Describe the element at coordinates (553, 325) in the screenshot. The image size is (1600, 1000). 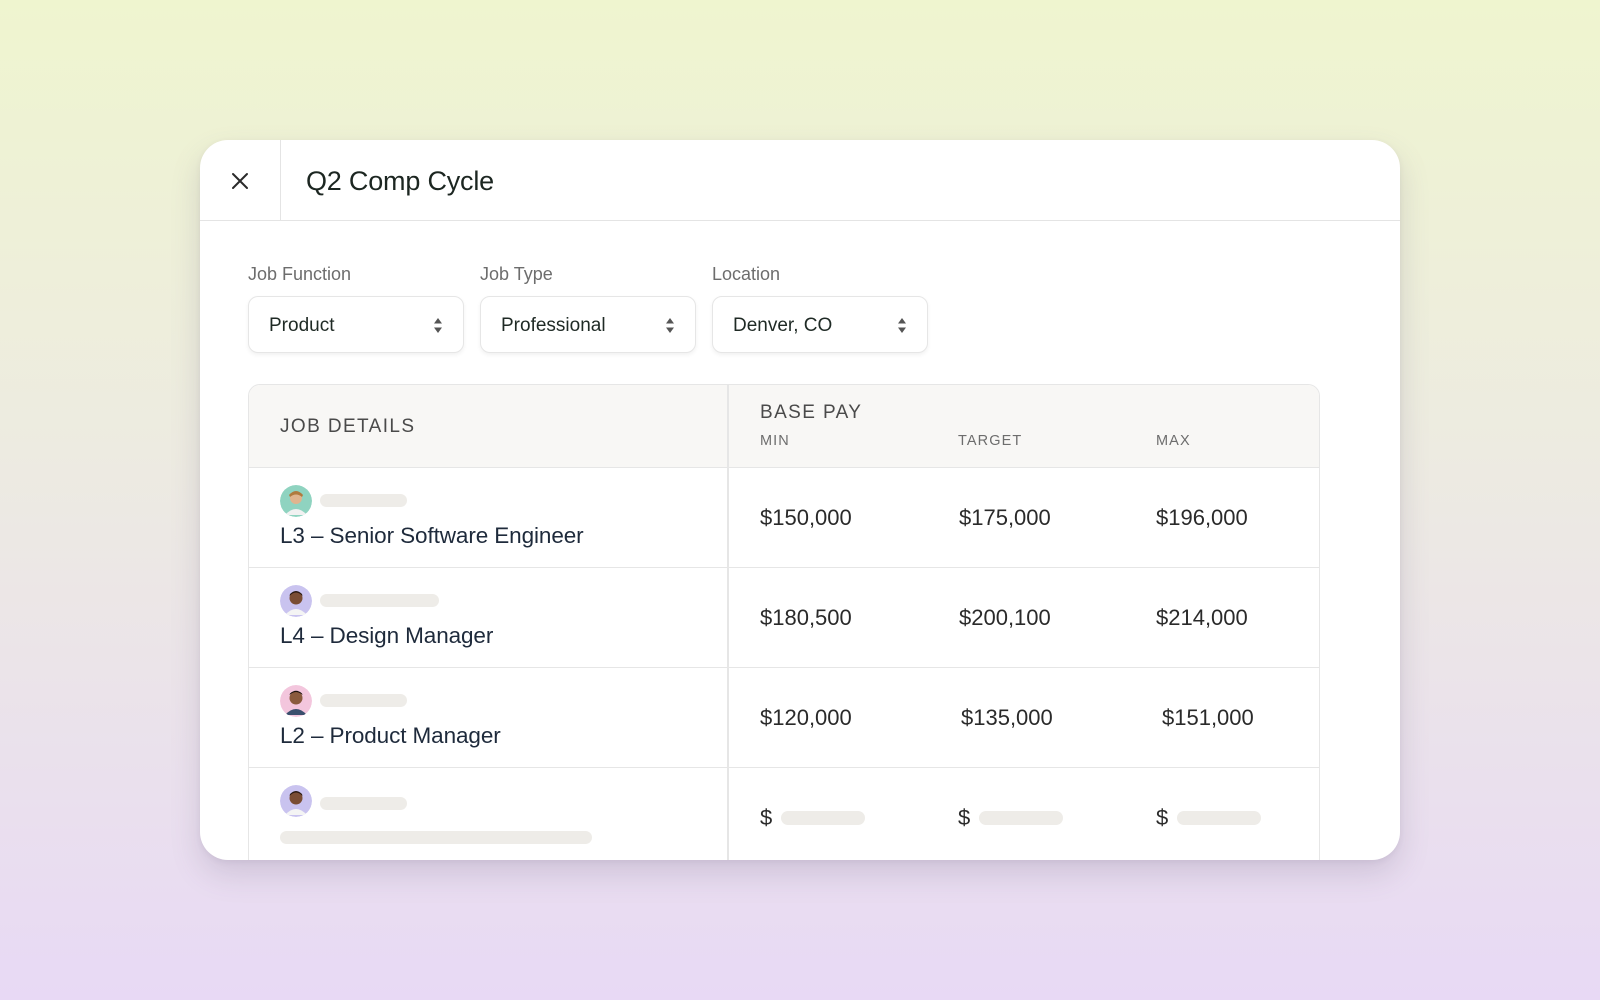
I see `job-type-value: Professional` at that location.